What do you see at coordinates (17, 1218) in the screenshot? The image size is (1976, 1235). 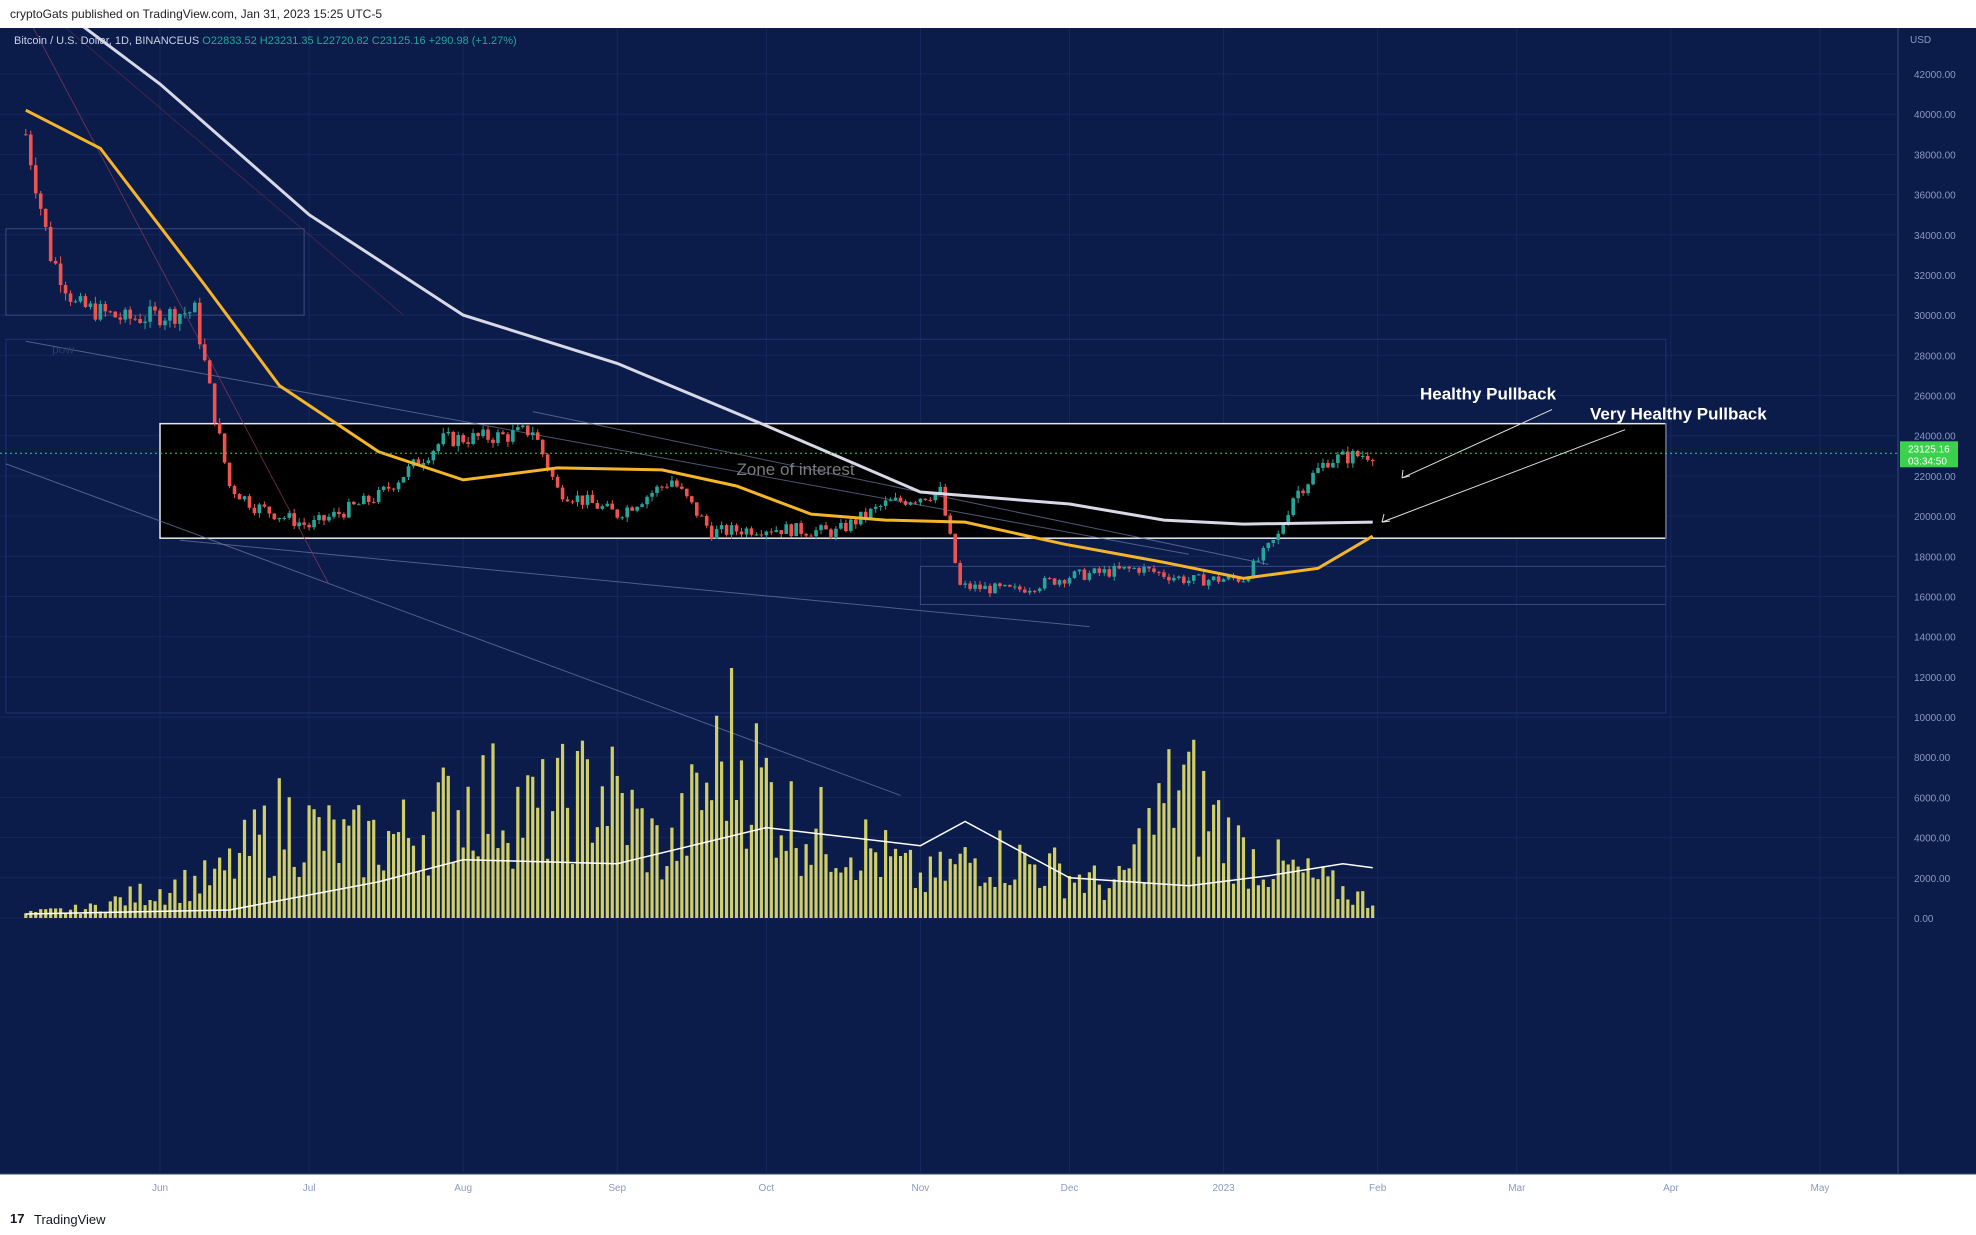 I see `tradingview-logo: 17` at bounding box center [17, 1218].